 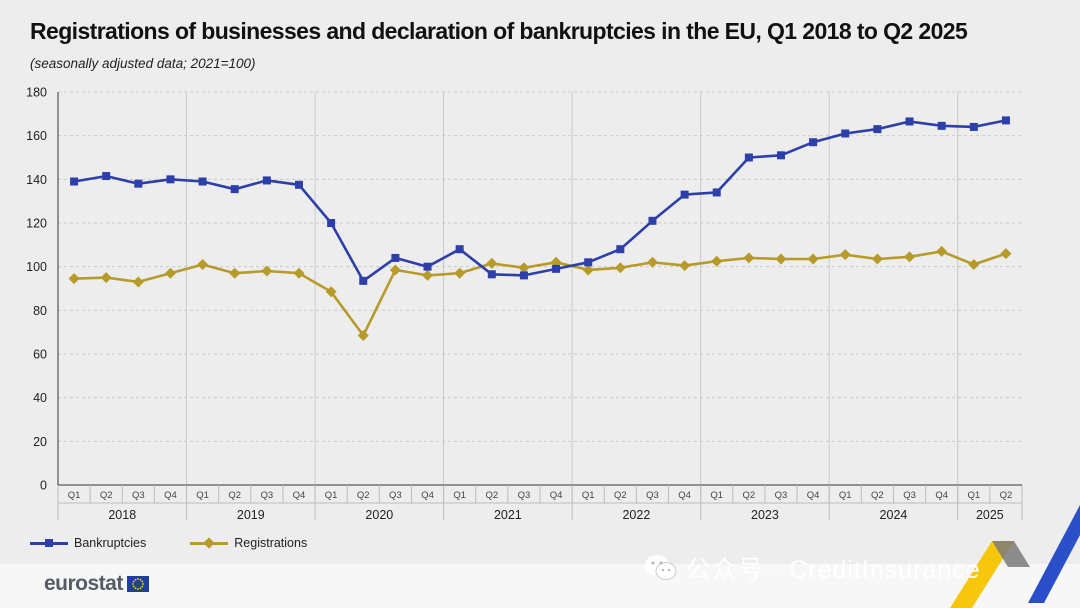 I want to click on y-tick-label: 180, so click(x=36, y=93).